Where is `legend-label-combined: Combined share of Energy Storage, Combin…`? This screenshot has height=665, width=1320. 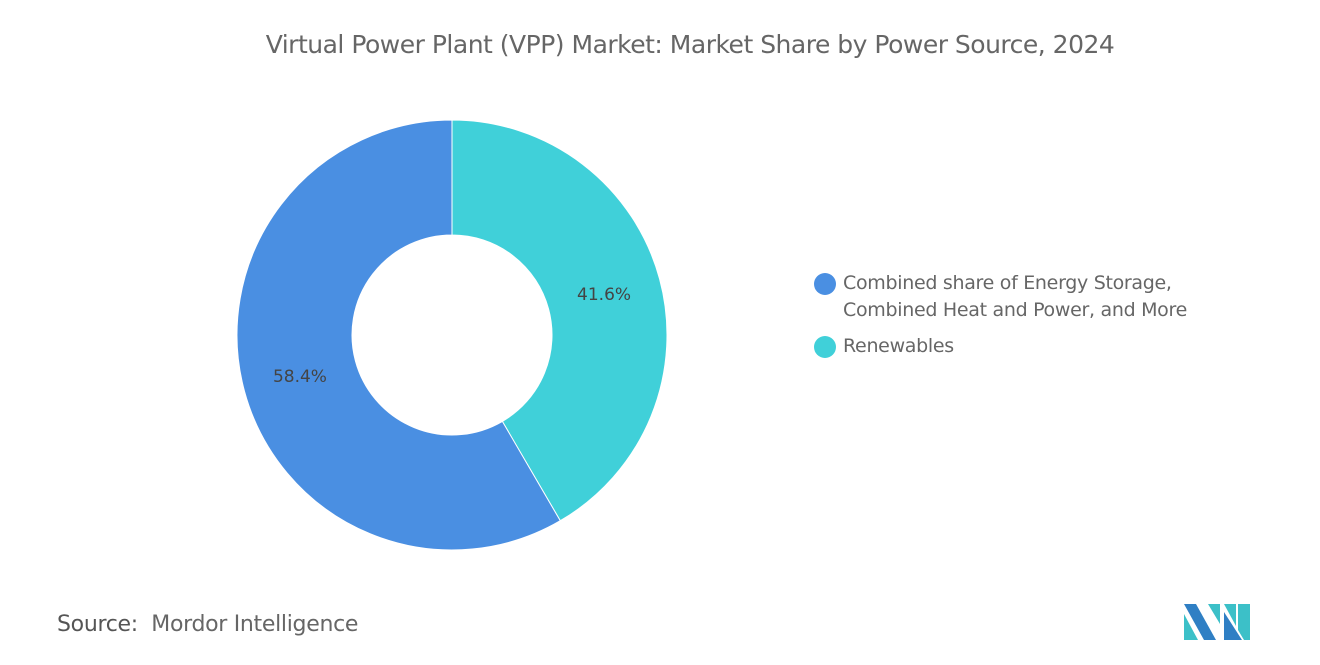 legend-label-combined: Combined share of Energy Storage, Combin… is located at coordinates (1015, 296).